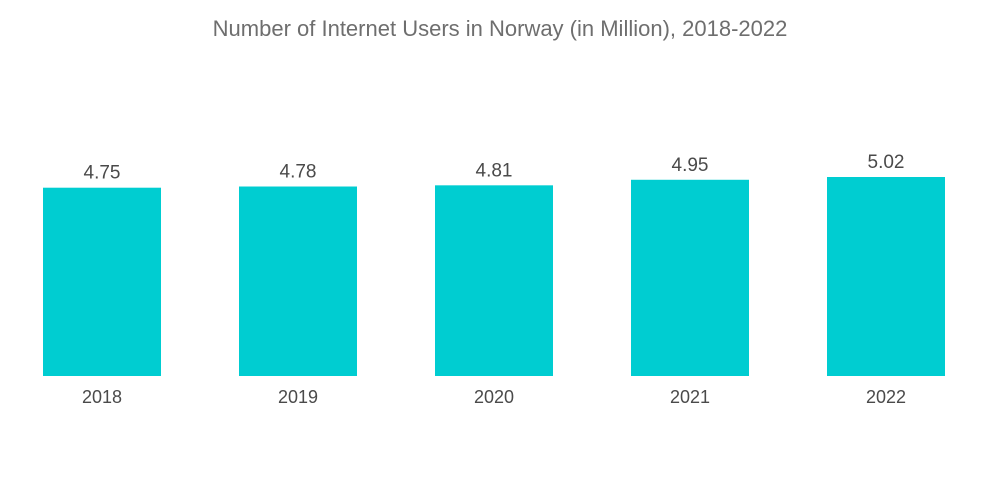 Image resolution: width=1000 pixels, height=504 pixels. What do you see at coordinates (690, 165) in the screenshot?
I see `value-label-2021: 4.95` at bounding box center [690, 165].